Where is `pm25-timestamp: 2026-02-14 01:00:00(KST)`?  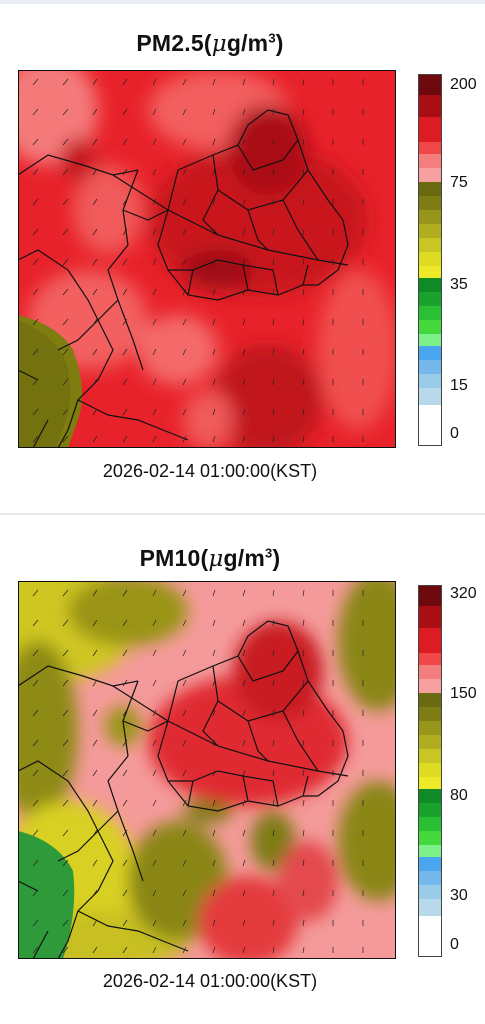 pm25-timestamp: 2026-02-14 01:00:00(KST) is located at coordinates (210, 471).